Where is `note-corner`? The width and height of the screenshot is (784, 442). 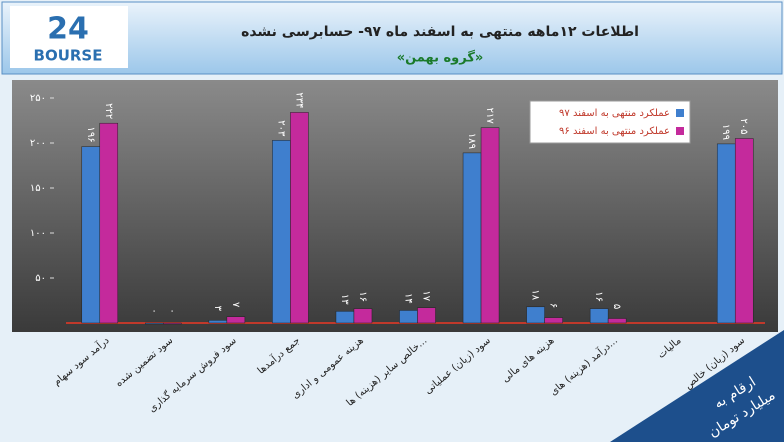
note-corner is located at coordinates (697, 386).